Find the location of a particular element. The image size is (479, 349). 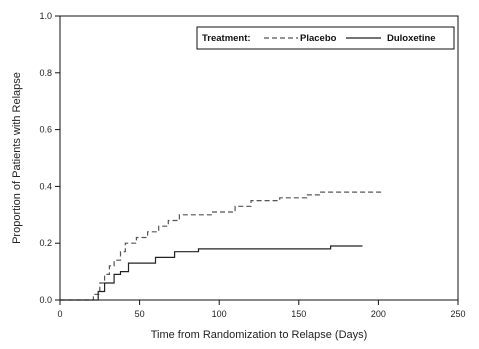

y-tick-label: 1.0 is located at coordinates (45, 16).